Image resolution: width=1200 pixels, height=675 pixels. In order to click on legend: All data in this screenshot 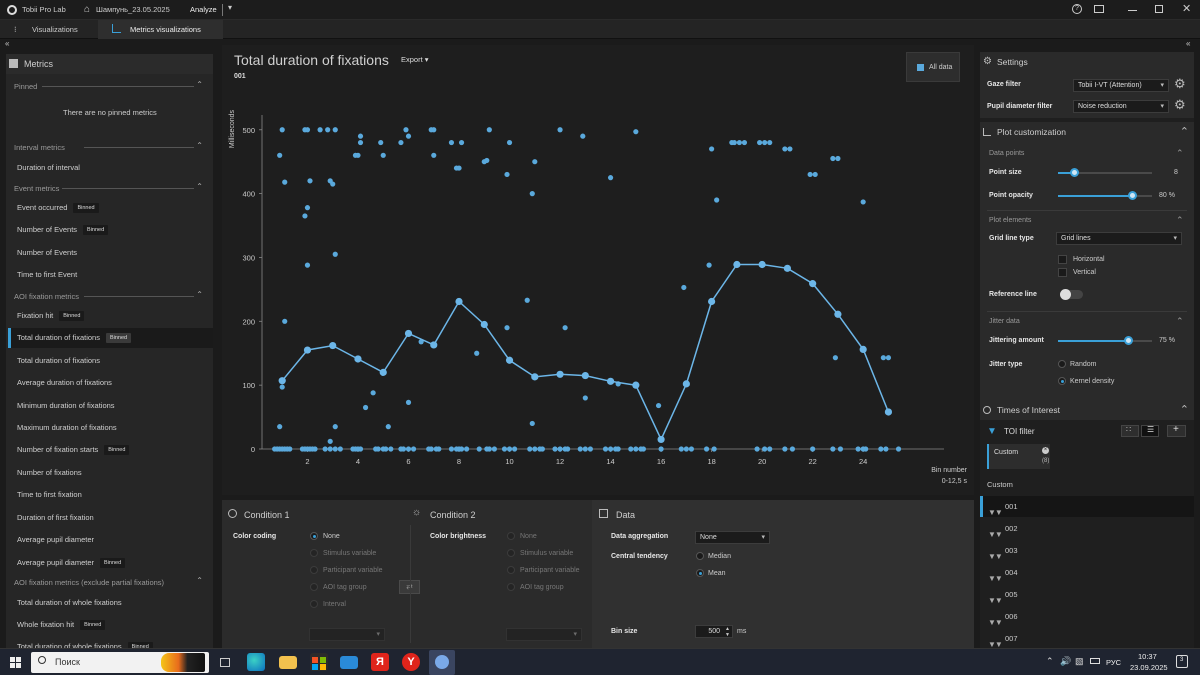, I will do `click(933, 67)`.